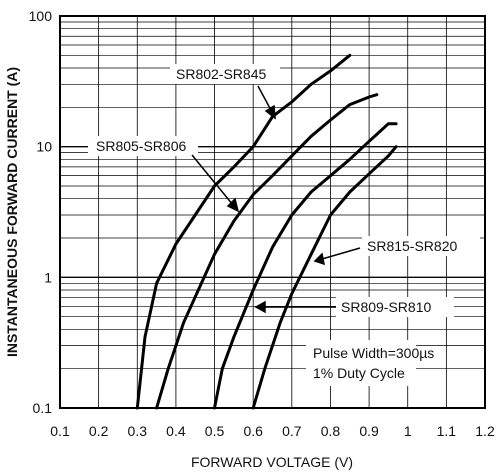  I want to click on x-tick-label: 0.8, so click(331, 431).